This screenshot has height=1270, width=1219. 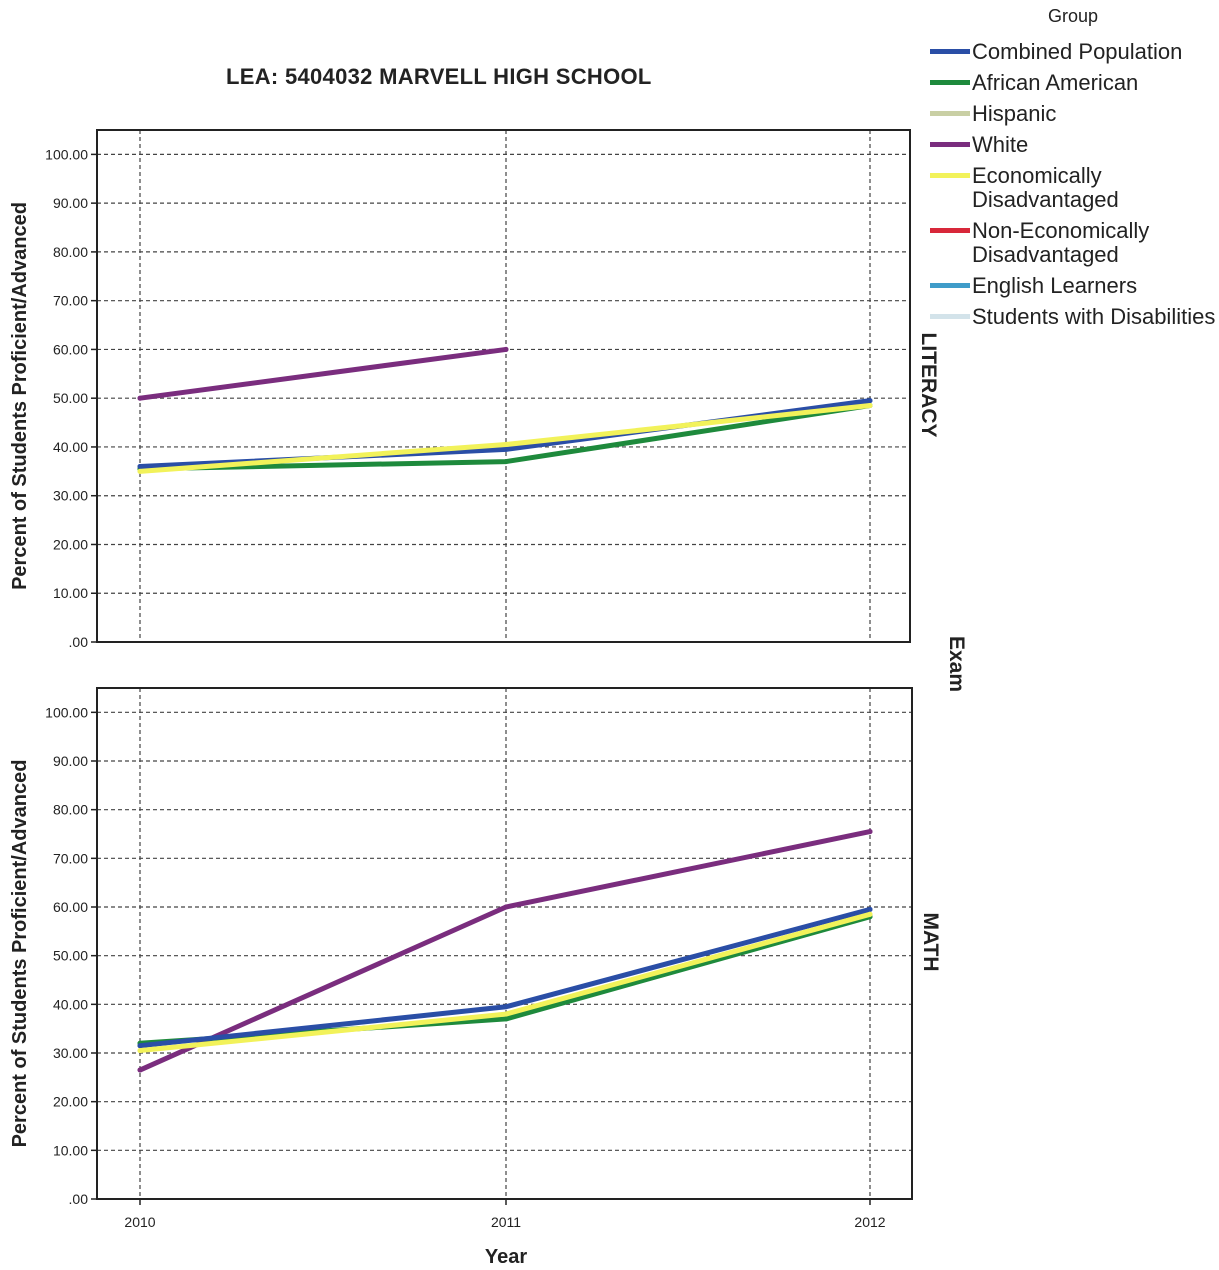 I want to click on literacy-y-tick-label: 60.00, so click(x=70, y=349).